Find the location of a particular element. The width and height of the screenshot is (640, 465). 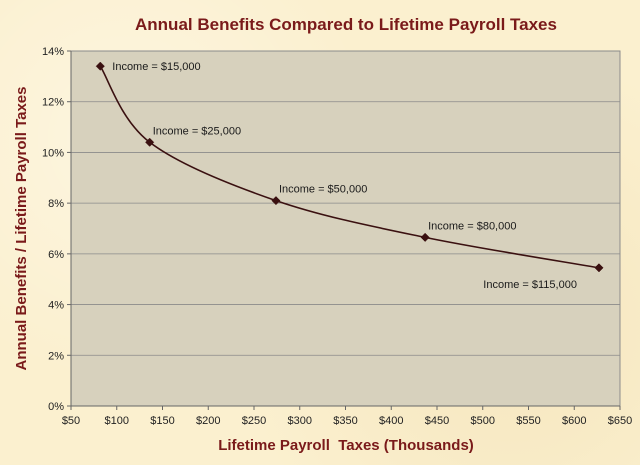

data-point-label: Income = $25,000 is located at coordinates (197, 131).